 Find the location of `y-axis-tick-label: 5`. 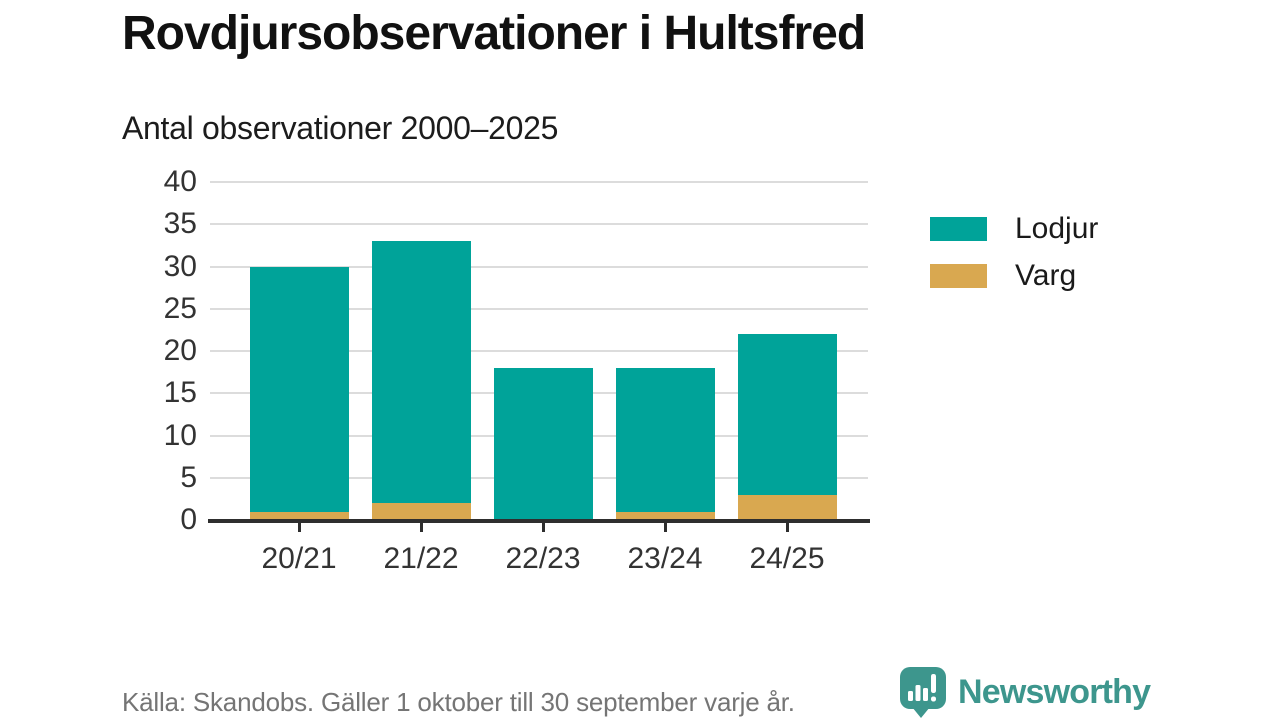

y-axis-tick-label: 5 is located at coordinates (188, 477).